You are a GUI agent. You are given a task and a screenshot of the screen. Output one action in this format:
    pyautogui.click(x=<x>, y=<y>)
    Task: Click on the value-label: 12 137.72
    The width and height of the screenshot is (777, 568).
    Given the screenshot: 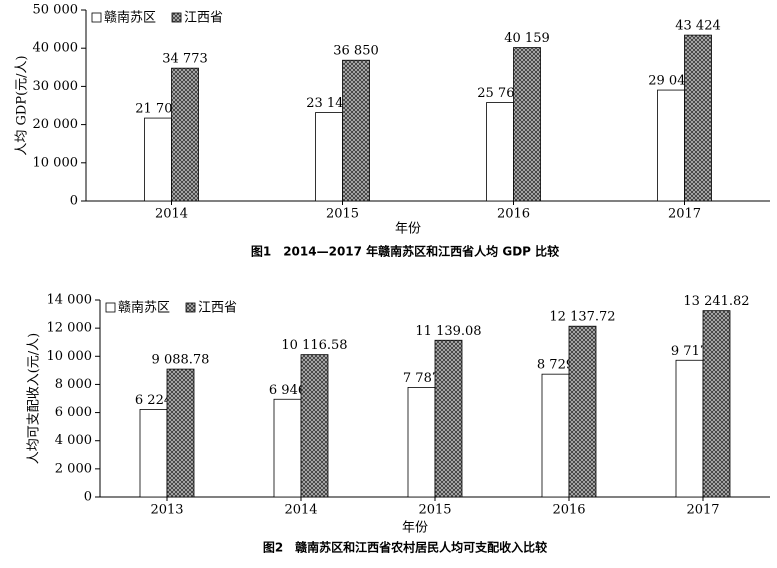 What is the action you would take?
    pyautogui.click(x=582, y=317)
    